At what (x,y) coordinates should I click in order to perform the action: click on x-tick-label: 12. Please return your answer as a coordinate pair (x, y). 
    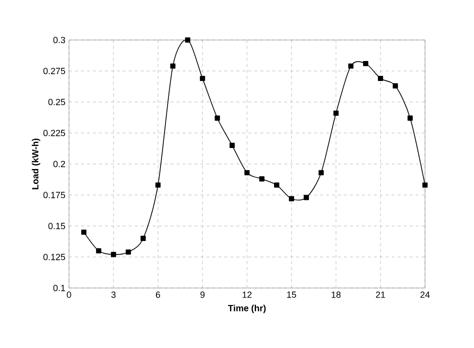
    Looking at the image, I should click on (247, 295).